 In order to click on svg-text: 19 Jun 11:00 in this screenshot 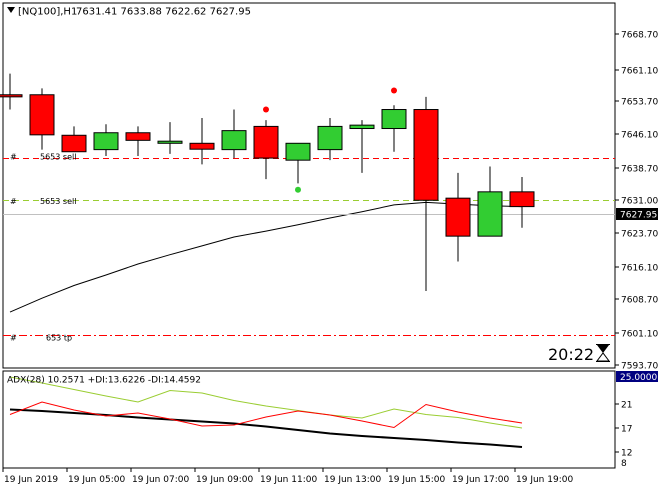, I will do `click(288, 480)`.